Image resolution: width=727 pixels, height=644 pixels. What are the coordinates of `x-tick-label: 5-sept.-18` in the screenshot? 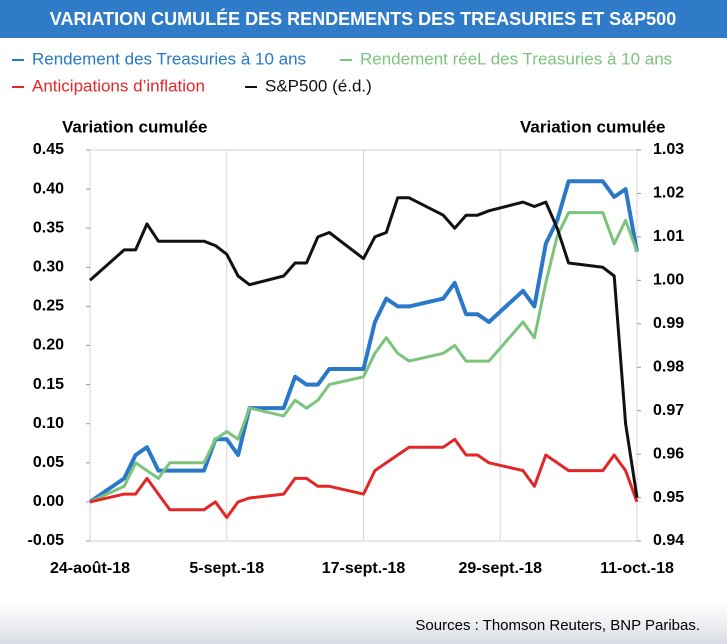 It's located at (226, 568).